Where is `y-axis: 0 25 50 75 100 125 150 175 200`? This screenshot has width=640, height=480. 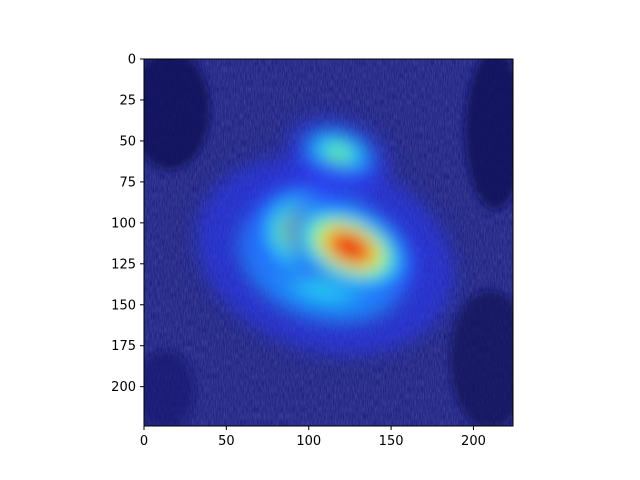 y-axis: 0 25 50 75 100 125 150 175 200 is located at coordinates (127, 224).